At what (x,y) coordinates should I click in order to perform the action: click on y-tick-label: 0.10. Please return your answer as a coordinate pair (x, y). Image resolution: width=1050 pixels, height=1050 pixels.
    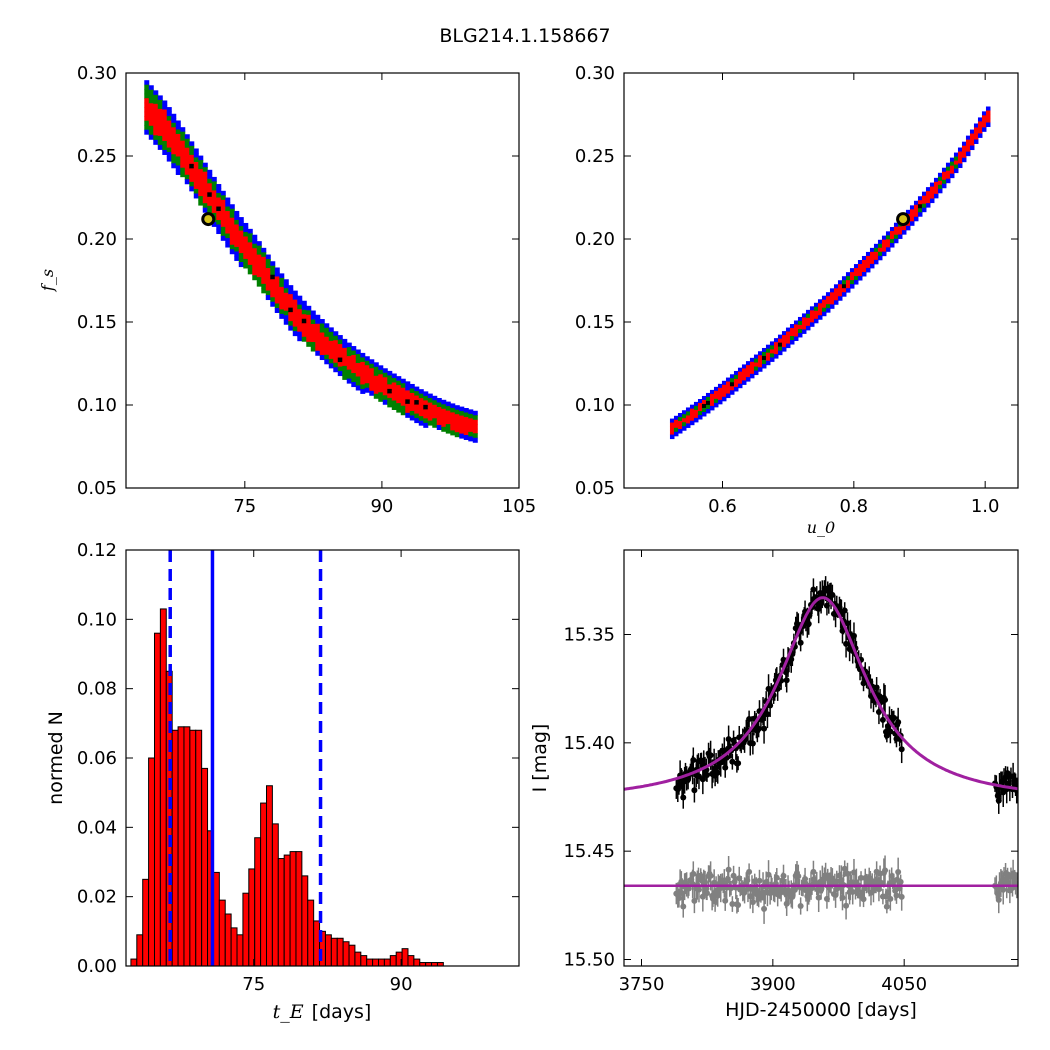
    Looking at the image, I should click on (97, 405).